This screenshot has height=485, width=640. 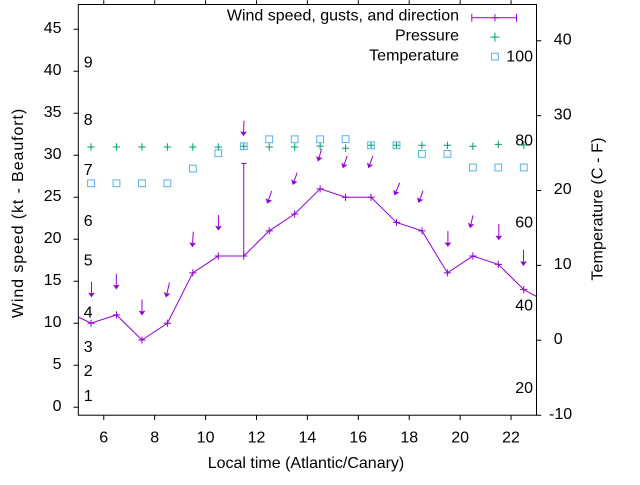 What do you see at coordinates (88, 396) in the screenshot?
I see `svg-text: 1` at bounding box center [88, 396].